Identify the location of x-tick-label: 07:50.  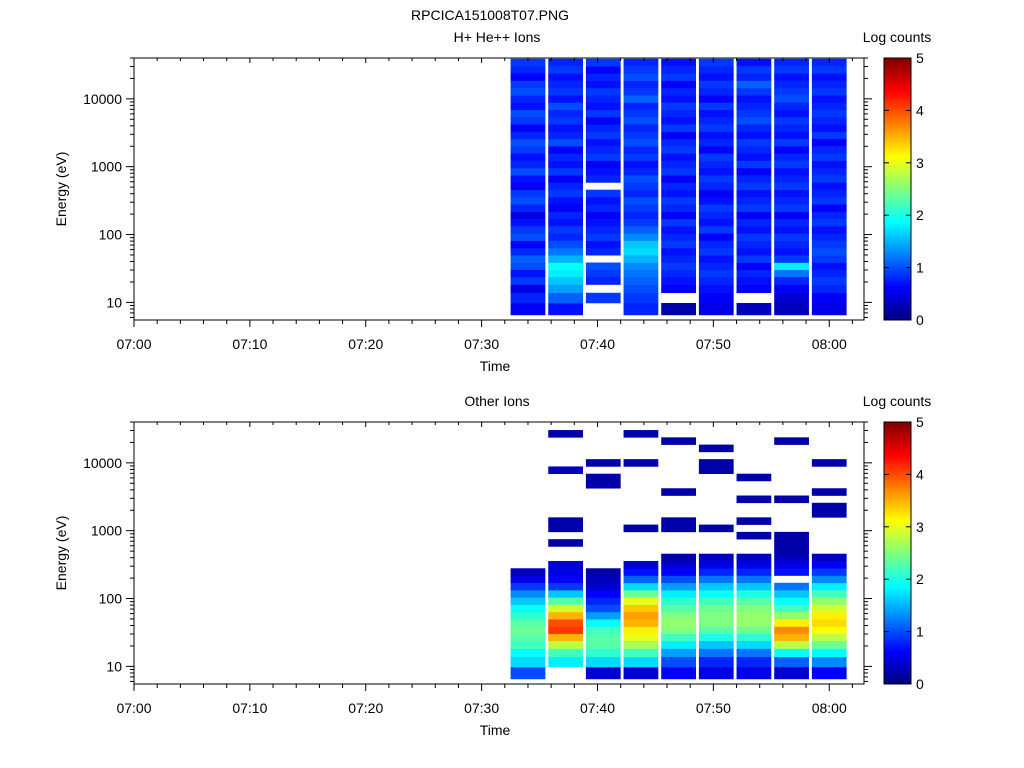
(713, 708).